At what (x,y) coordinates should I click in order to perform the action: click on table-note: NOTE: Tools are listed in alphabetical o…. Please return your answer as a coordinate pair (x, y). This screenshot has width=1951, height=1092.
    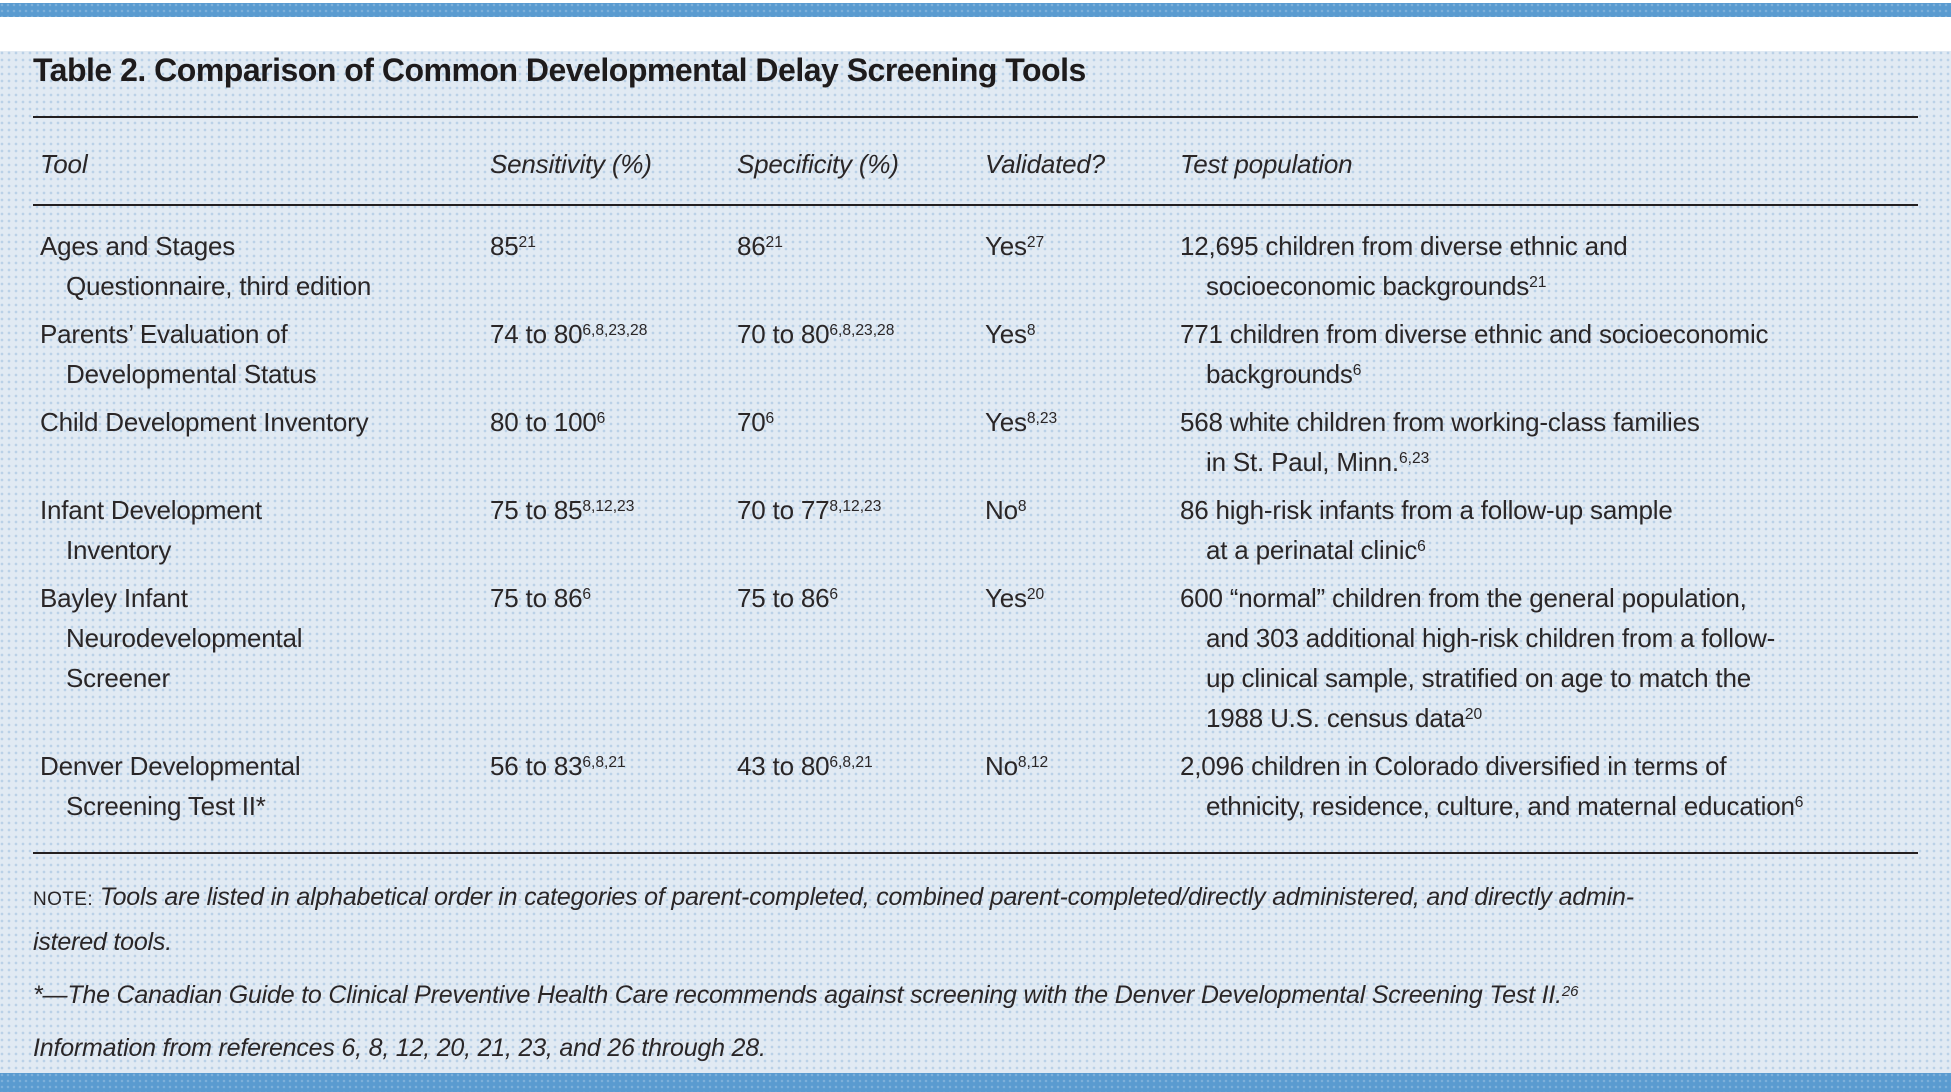
    Looking at the image, I should click on (975, 919).